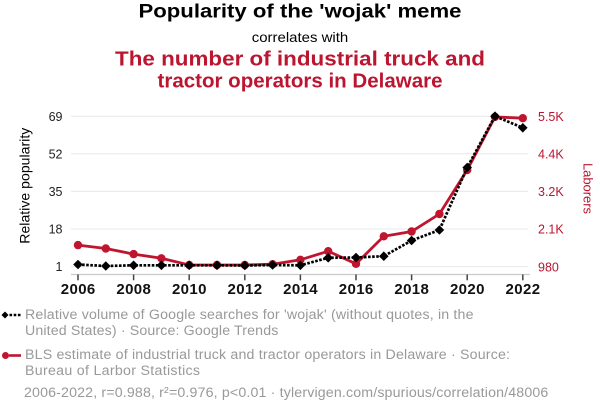 The height and width of the screenshot is (414, 600). I want to click on svg-text: 52, so click(56, 154).